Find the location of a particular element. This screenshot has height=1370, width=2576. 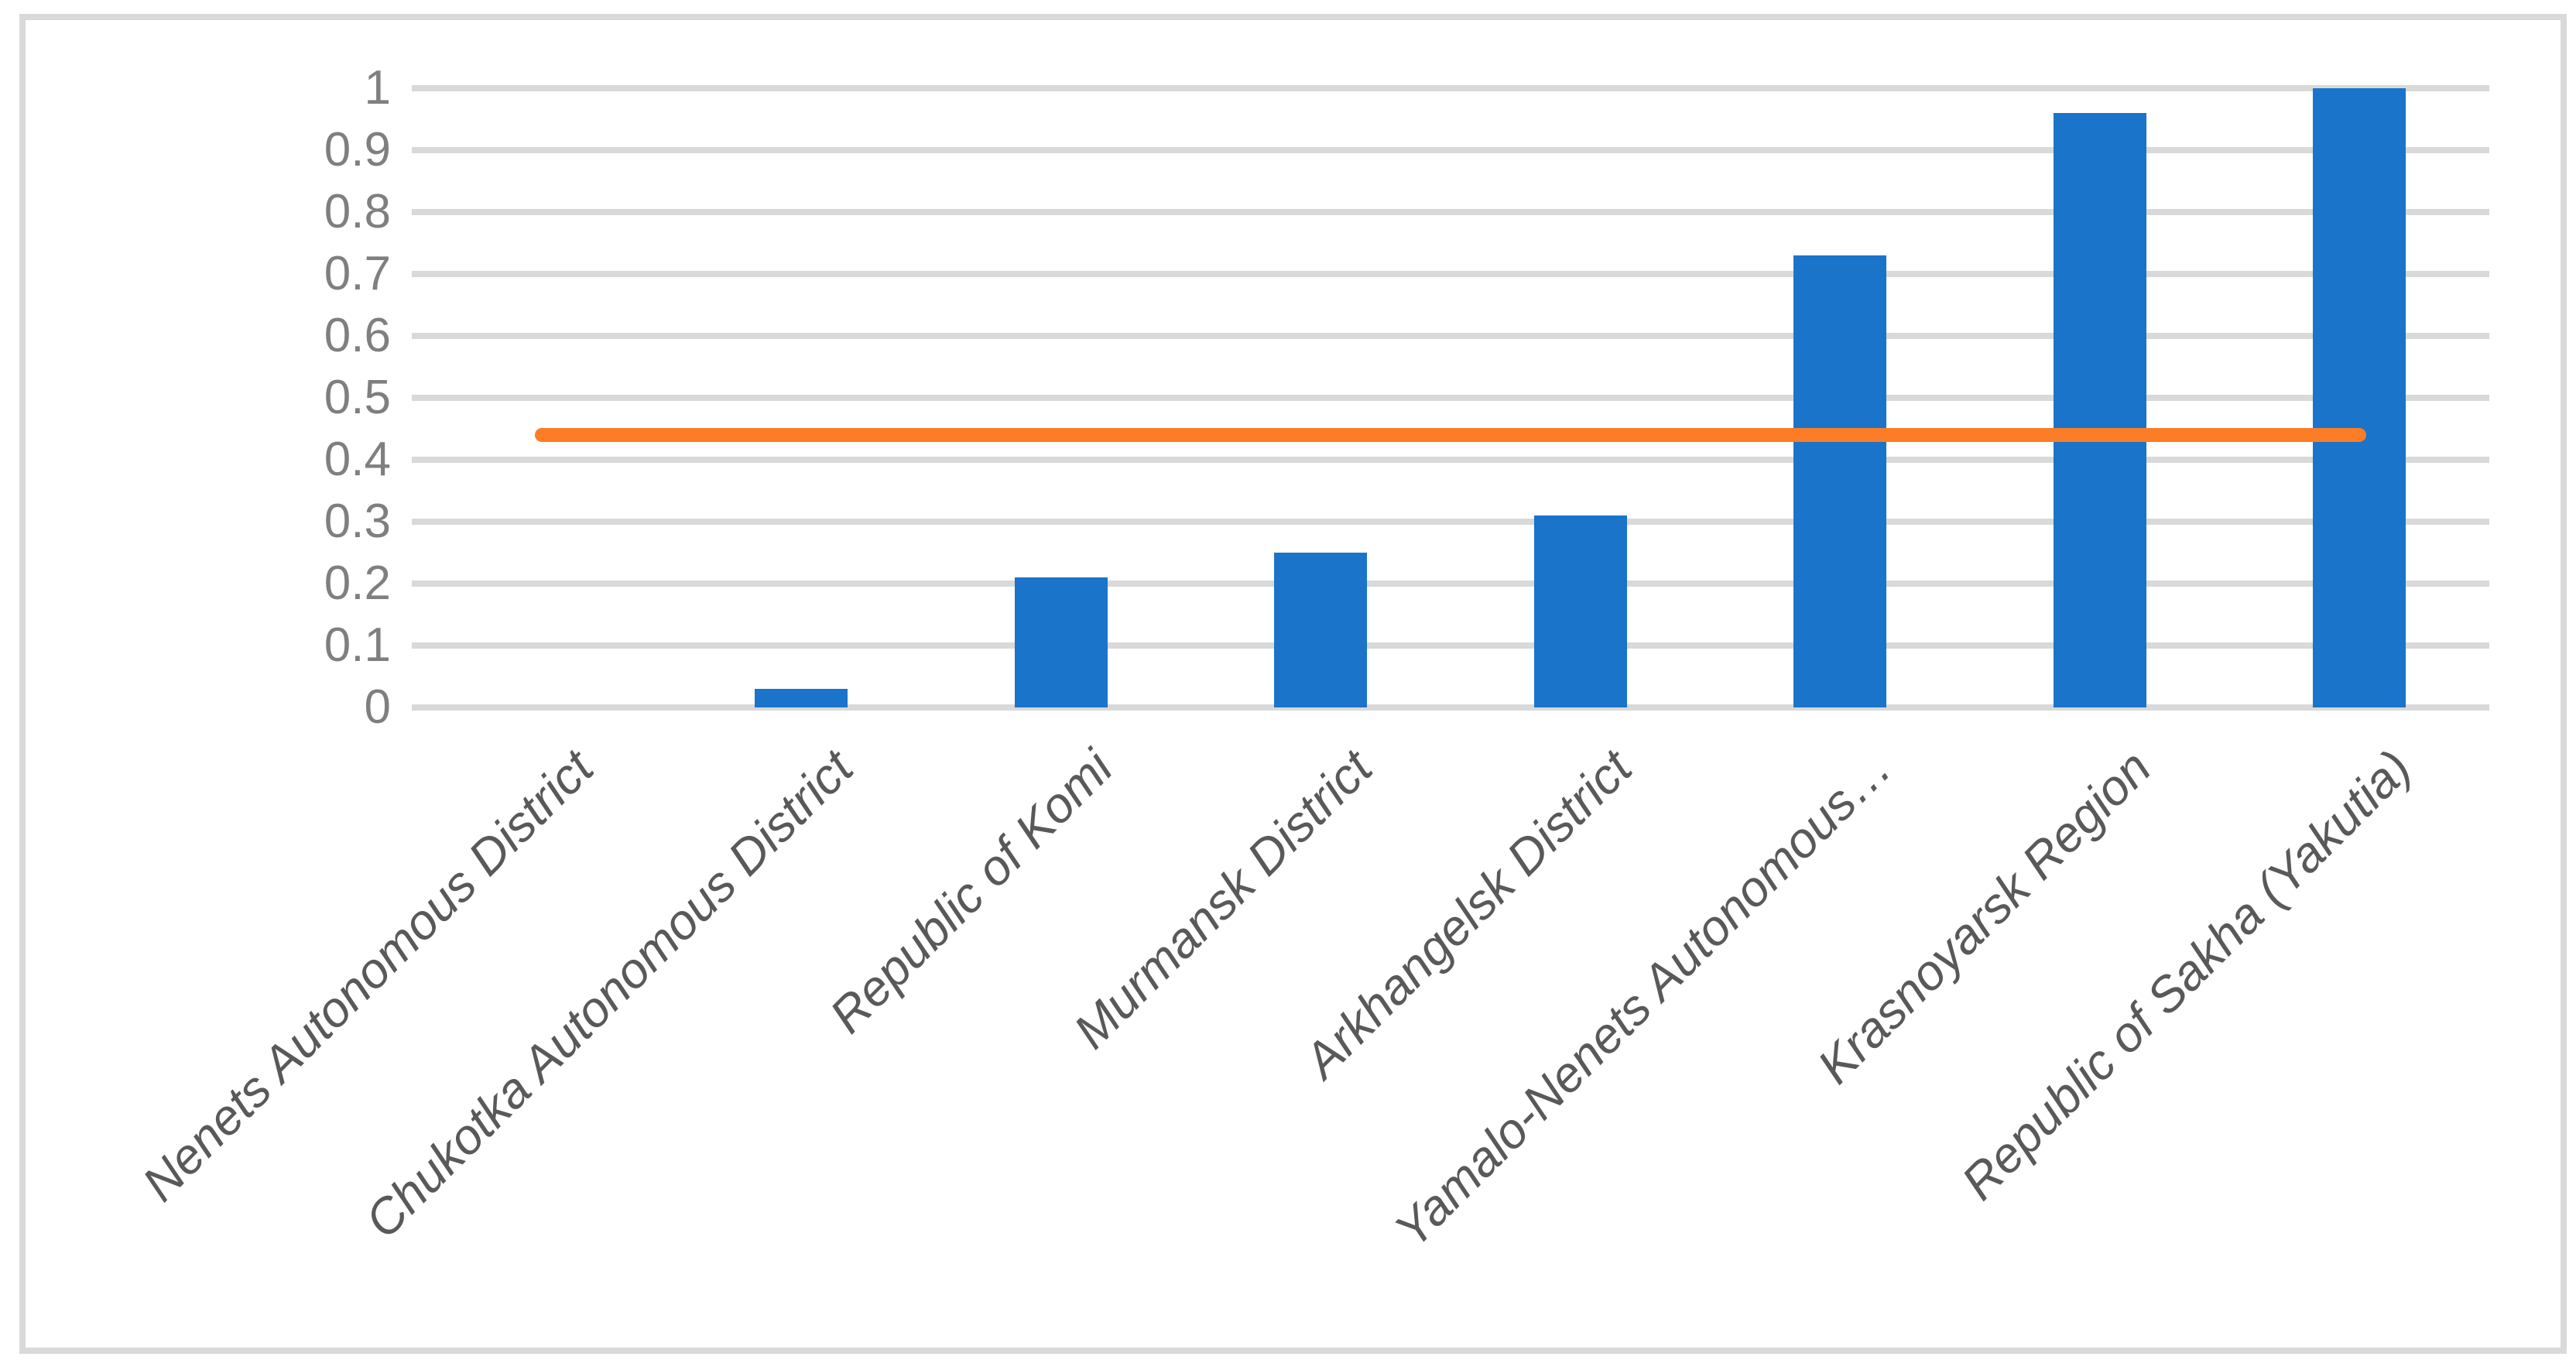

y-tick-label-0.1: 0.1 is located at coordinates (357, 645).